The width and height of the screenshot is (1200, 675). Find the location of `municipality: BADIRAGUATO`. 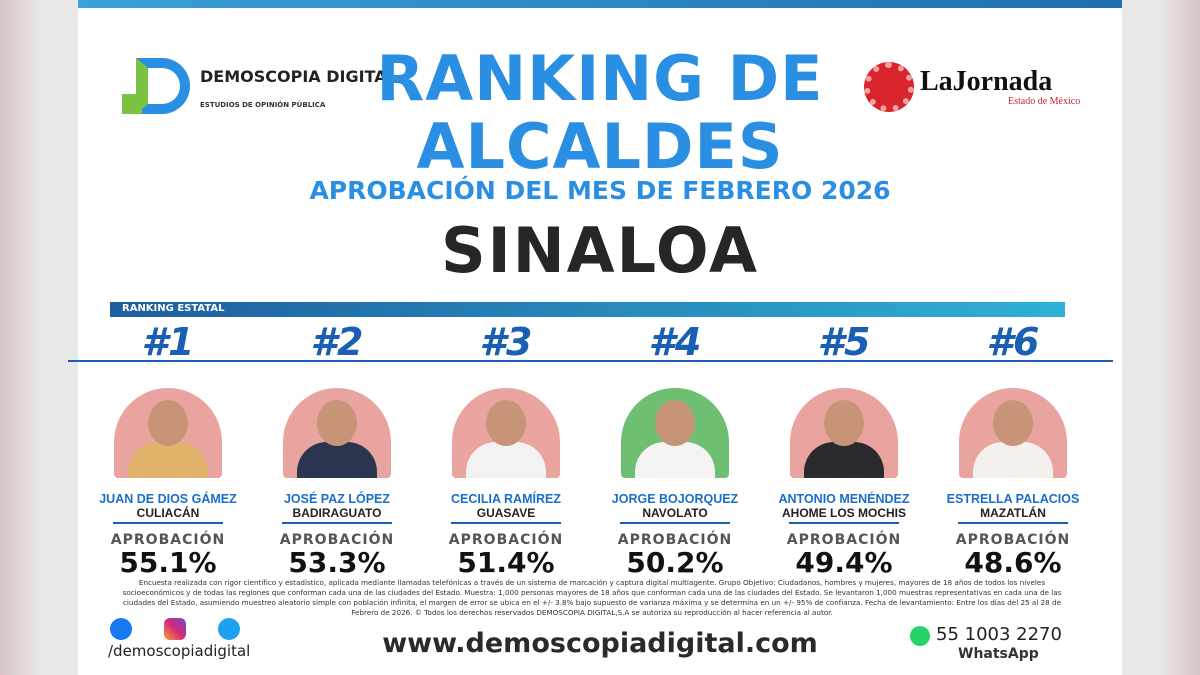

municipality: BADIRAGUATO is located at coordinates (337, 513).